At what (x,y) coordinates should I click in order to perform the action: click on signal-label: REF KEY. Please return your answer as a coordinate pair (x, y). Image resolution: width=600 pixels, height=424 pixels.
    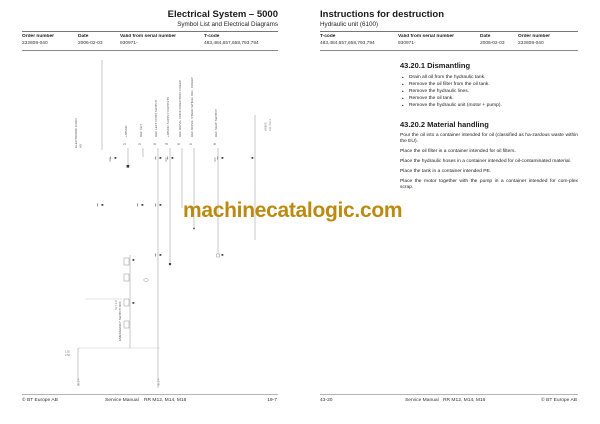
    Looking at the image, I should click on (141, 130).